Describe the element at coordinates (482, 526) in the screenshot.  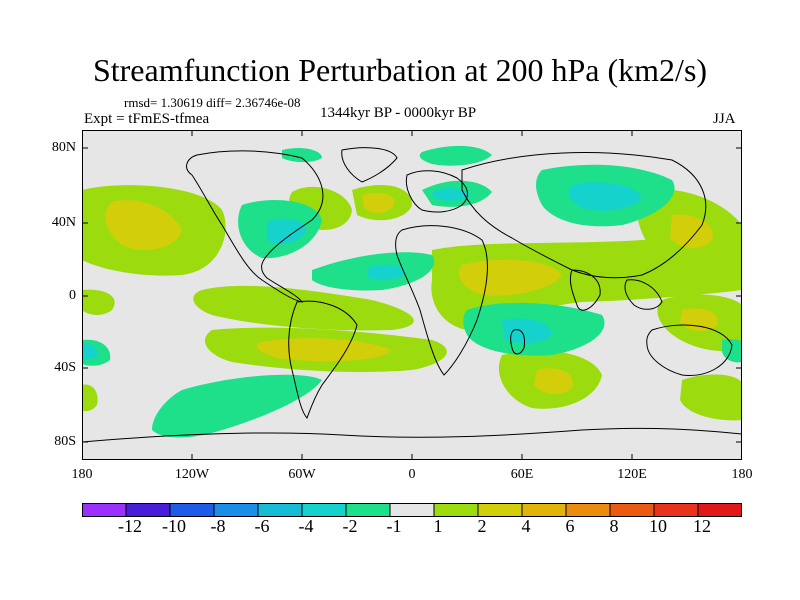
I see `colorbar-label: 2` at that location.